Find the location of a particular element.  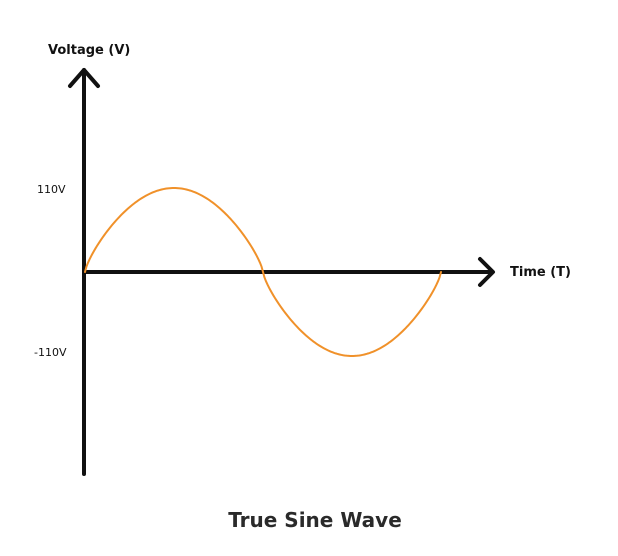

y-axis-title: Voltage (V) is located at coordinates (89, 50).